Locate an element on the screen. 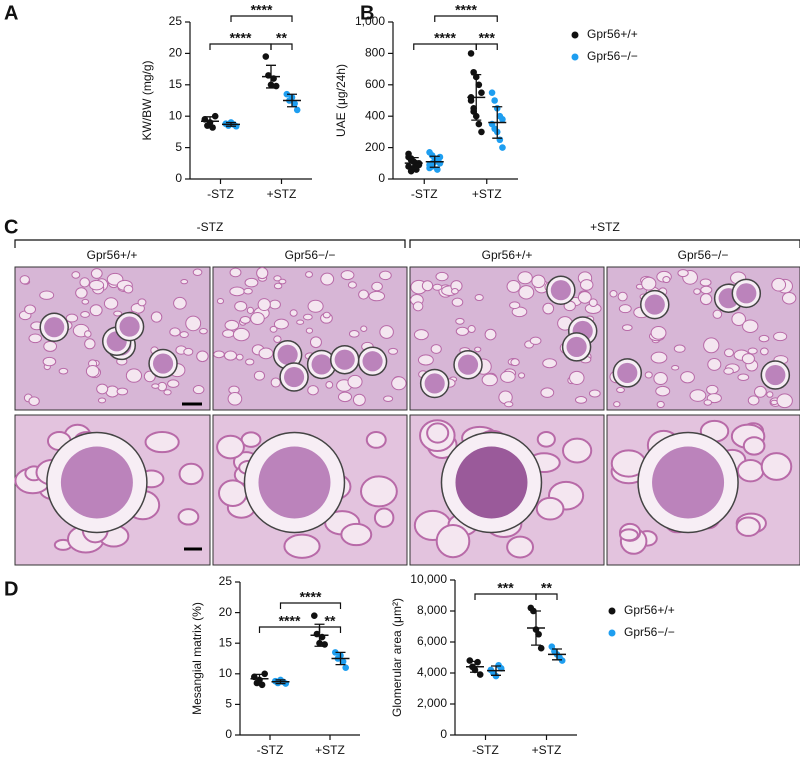  significance-bracket is located at coordinates (281, 46).